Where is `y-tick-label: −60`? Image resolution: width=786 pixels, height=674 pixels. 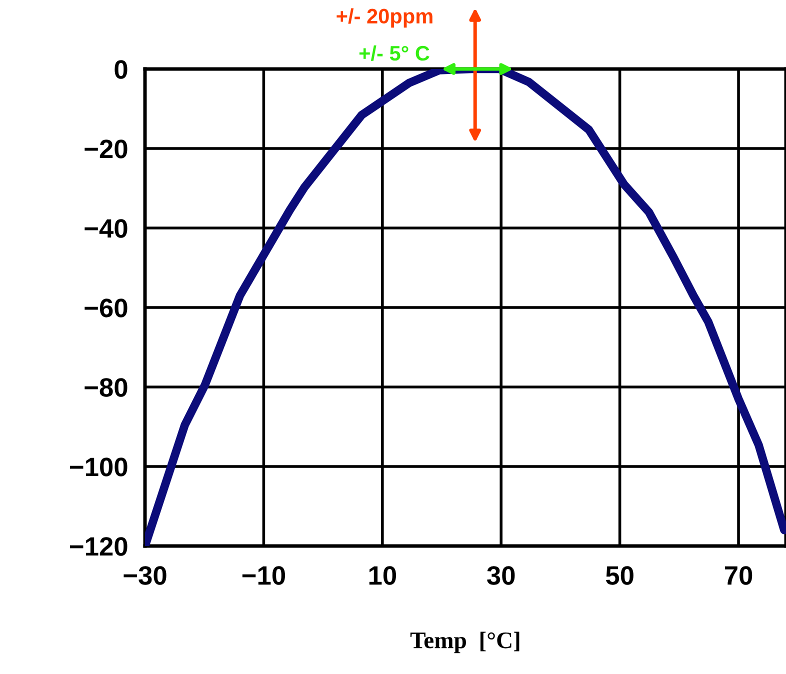
y-tick-label: −60 is located at coordinates (106, 308).